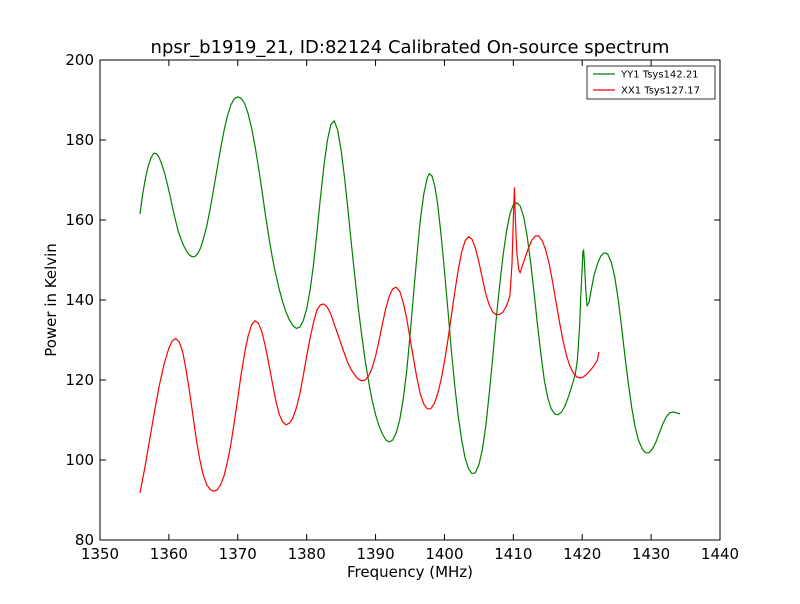 The width and height of the screenshot is (800, 604). Describe the element at coordinates (659, 75) in the screenshot. I see `legend-label-yy1: YY1 Tsys142.21` at that location.